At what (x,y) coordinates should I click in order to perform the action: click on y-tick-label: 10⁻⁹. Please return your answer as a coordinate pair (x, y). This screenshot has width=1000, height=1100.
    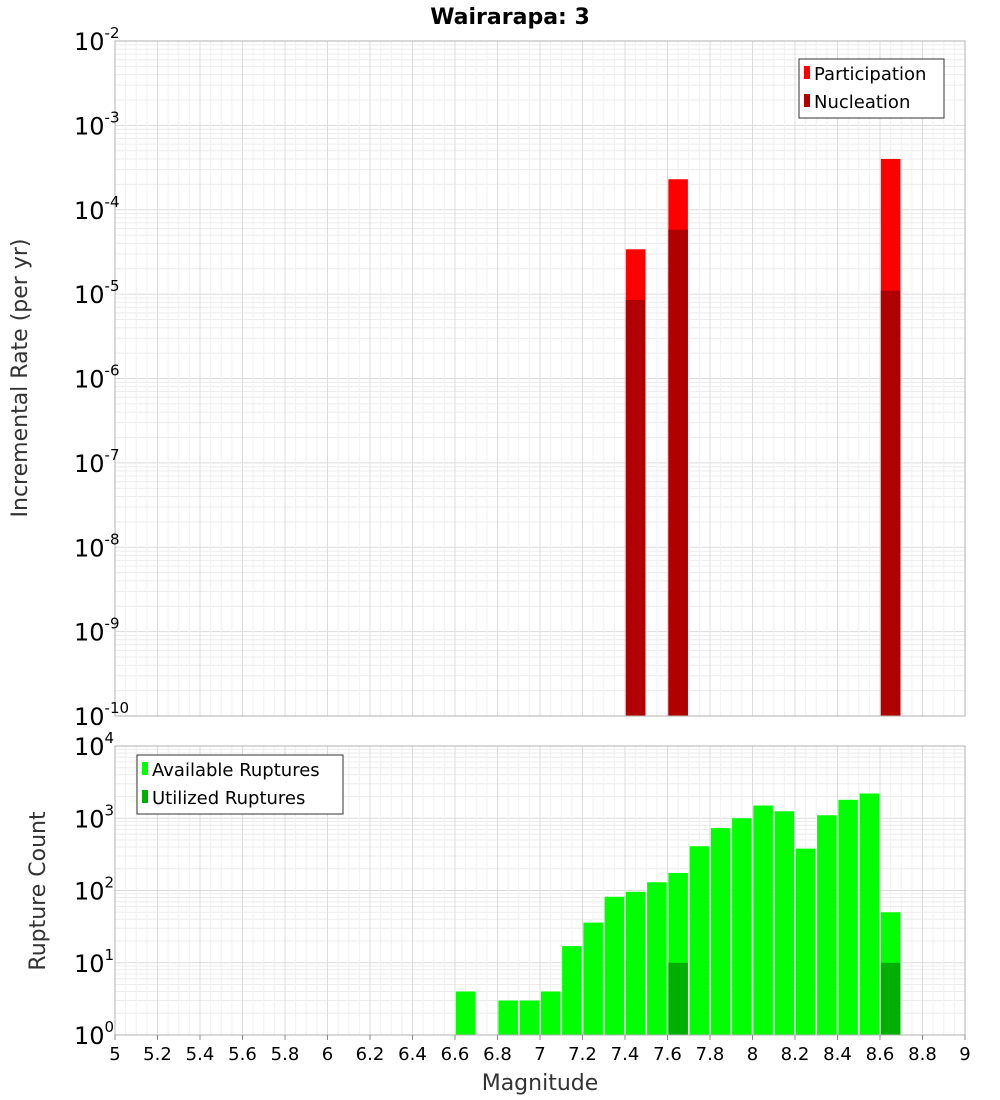
    Looking at the image, I should click on (97, 631).